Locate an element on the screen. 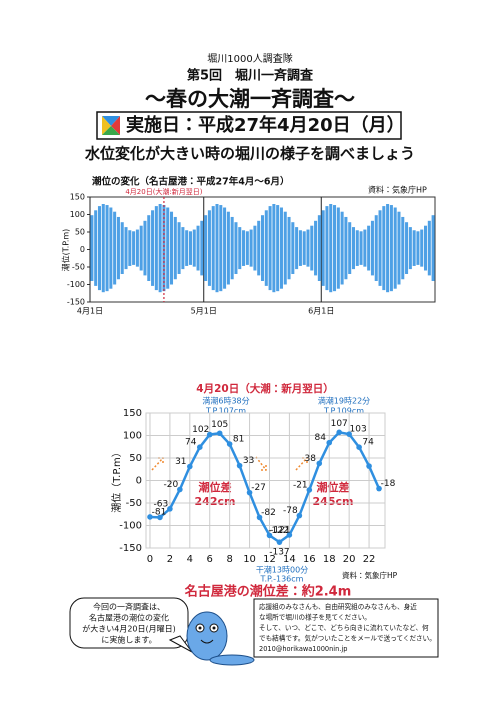  data-label: 31 is located at coordinates (180, 462).